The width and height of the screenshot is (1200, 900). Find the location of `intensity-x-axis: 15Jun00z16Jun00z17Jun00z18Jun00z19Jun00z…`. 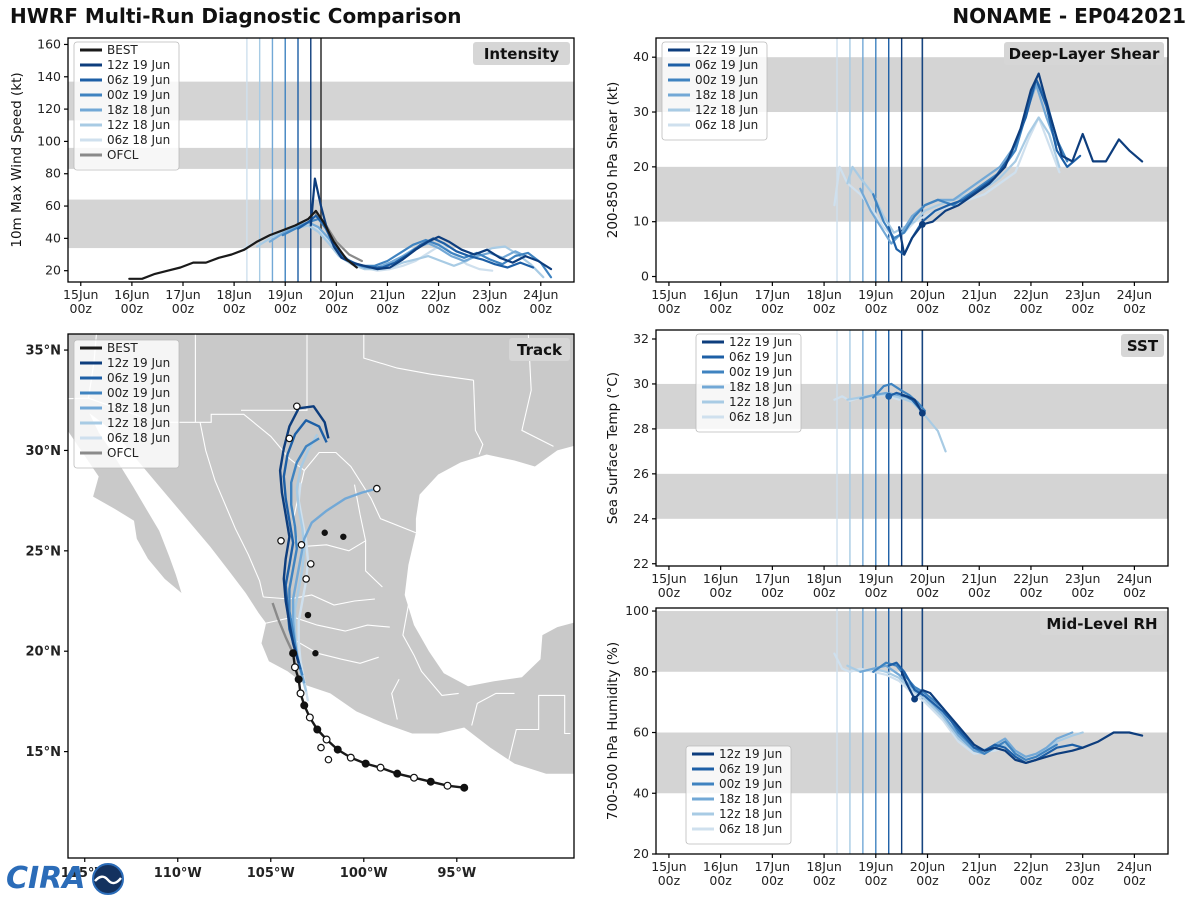

intensity-x-axis: 15Jun00z16Jun00z17Jun00z18Jun00z19Jun00z… is located at coordinates (310, 299).